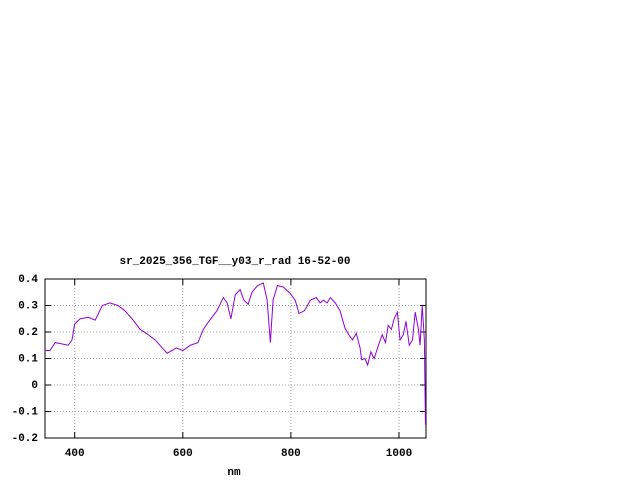 The width and height of the screenshot is (640, 480). I want to click on chart-title: sr_2025_356_TGF__y03_r_rad 16-52-00, so click(234, 262).